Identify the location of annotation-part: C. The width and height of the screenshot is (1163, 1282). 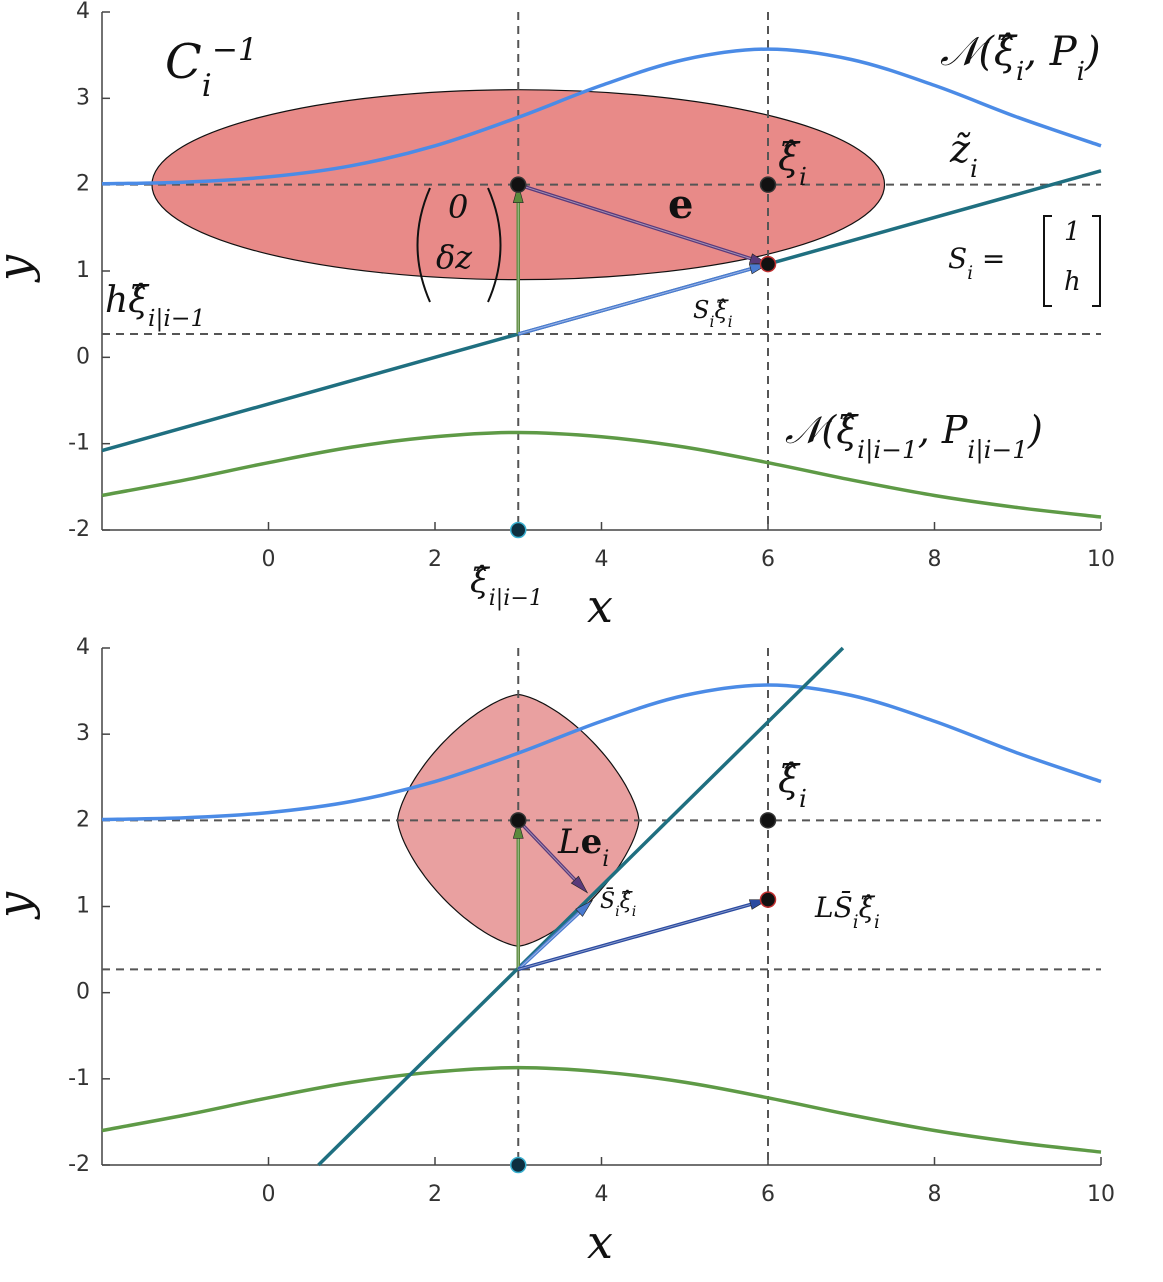
(183, 62).